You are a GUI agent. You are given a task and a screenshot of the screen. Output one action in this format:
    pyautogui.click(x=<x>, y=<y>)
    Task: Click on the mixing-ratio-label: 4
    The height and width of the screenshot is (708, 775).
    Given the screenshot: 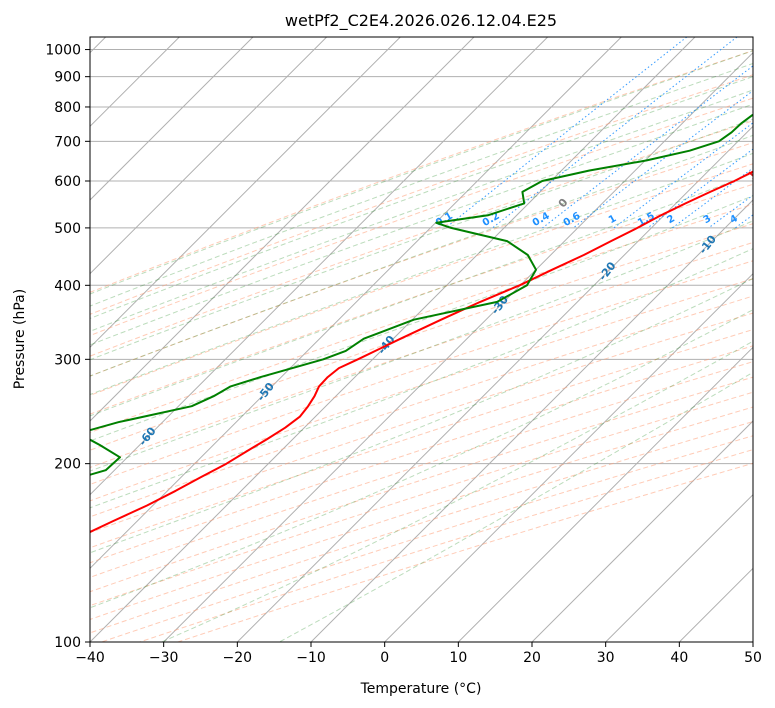 What is the action you would take?
    pyautogui.click(x=734, y=219)
    